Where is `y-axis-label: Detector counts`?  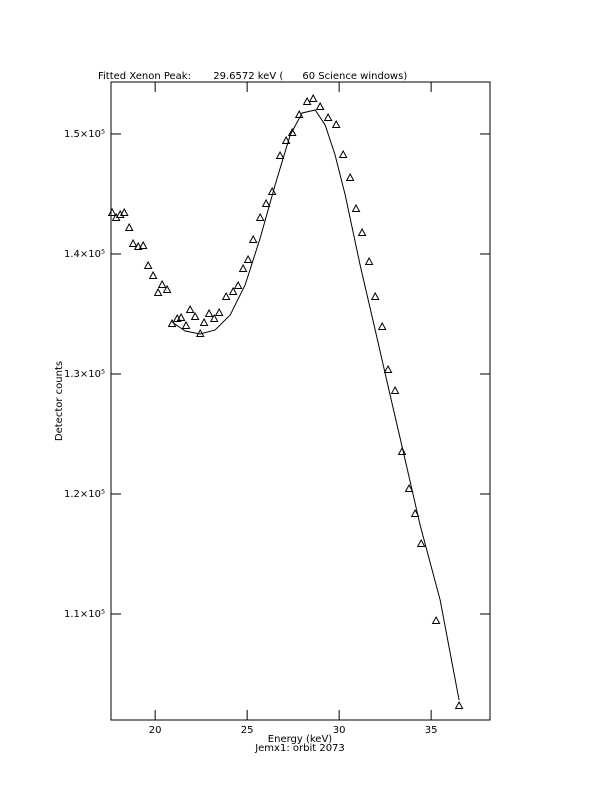 y-axis-label: Detector counts is located at coordinates (59, 401).